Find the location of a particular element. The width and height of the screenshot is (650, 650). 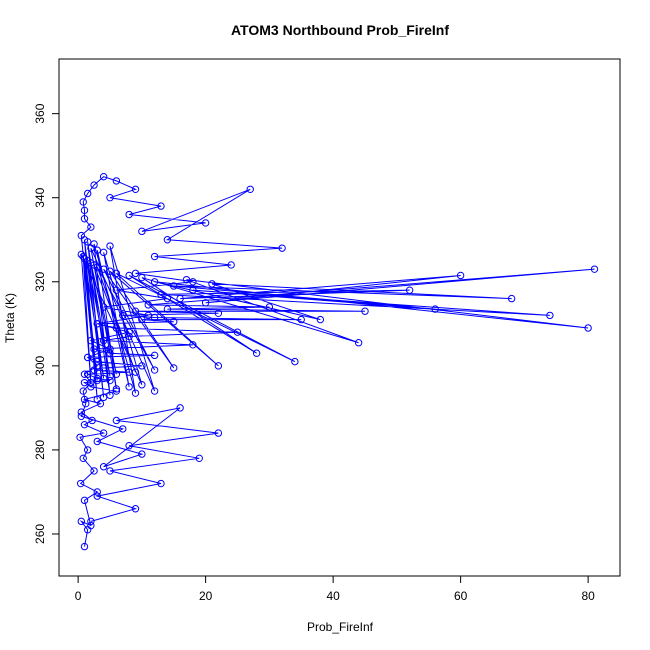

x-tick-label: 60 is located at coordinates (461, 596).